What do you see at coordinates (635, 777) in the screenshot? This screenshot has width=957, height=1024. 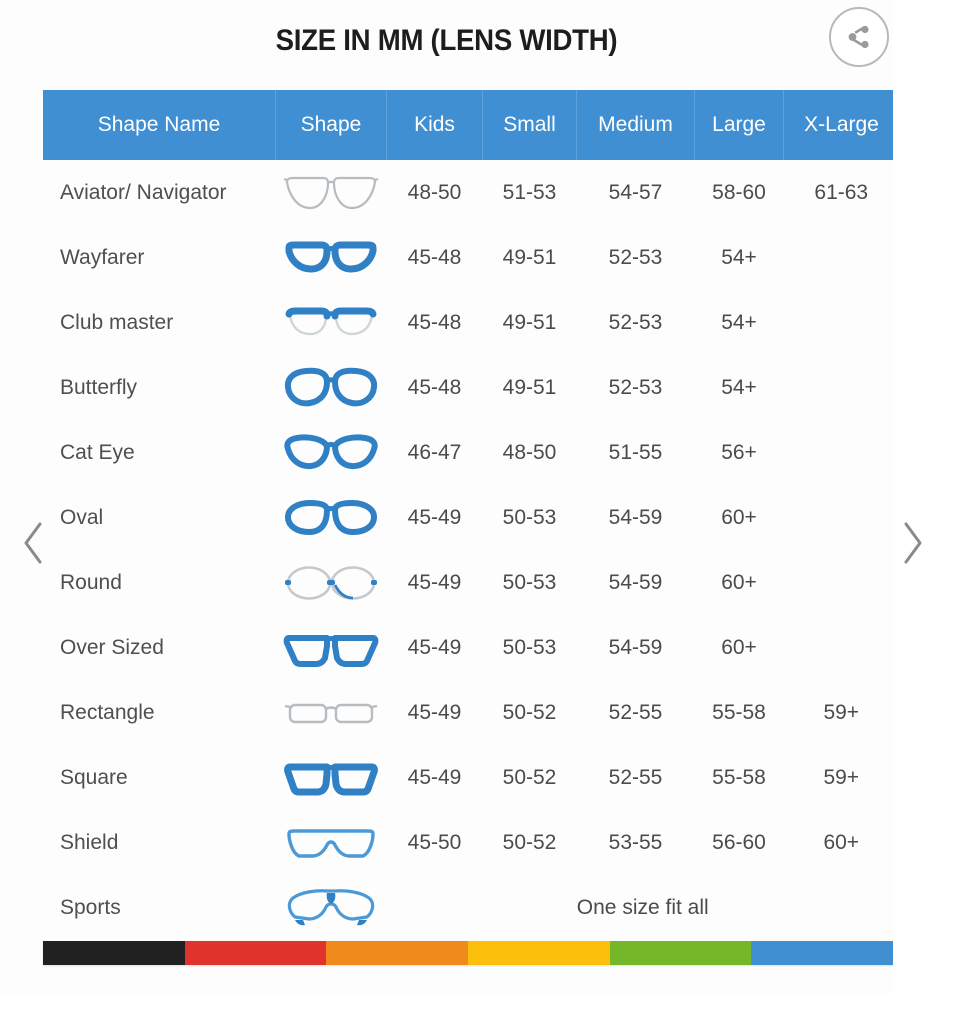 I see `cell-medium: 52-55` at bounding box center [635, 777].